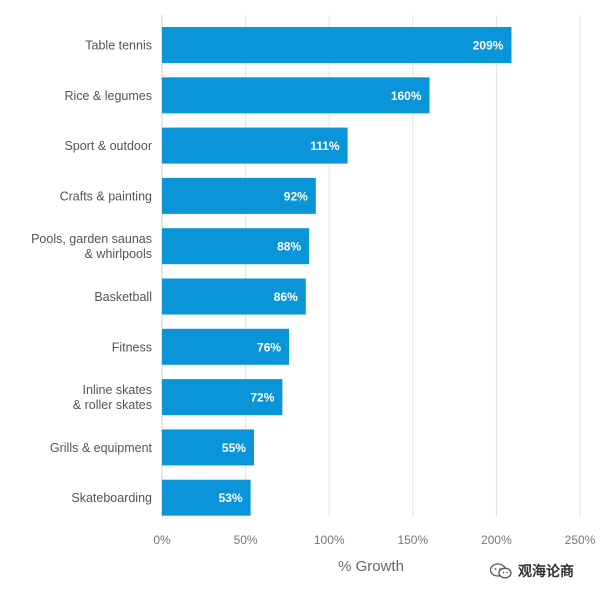 The height and width of the screenshot is (600, 600). Describe the element at coordinates (546, 572) in the screenshot. I see `watermark-text: 观海论商` at that location.